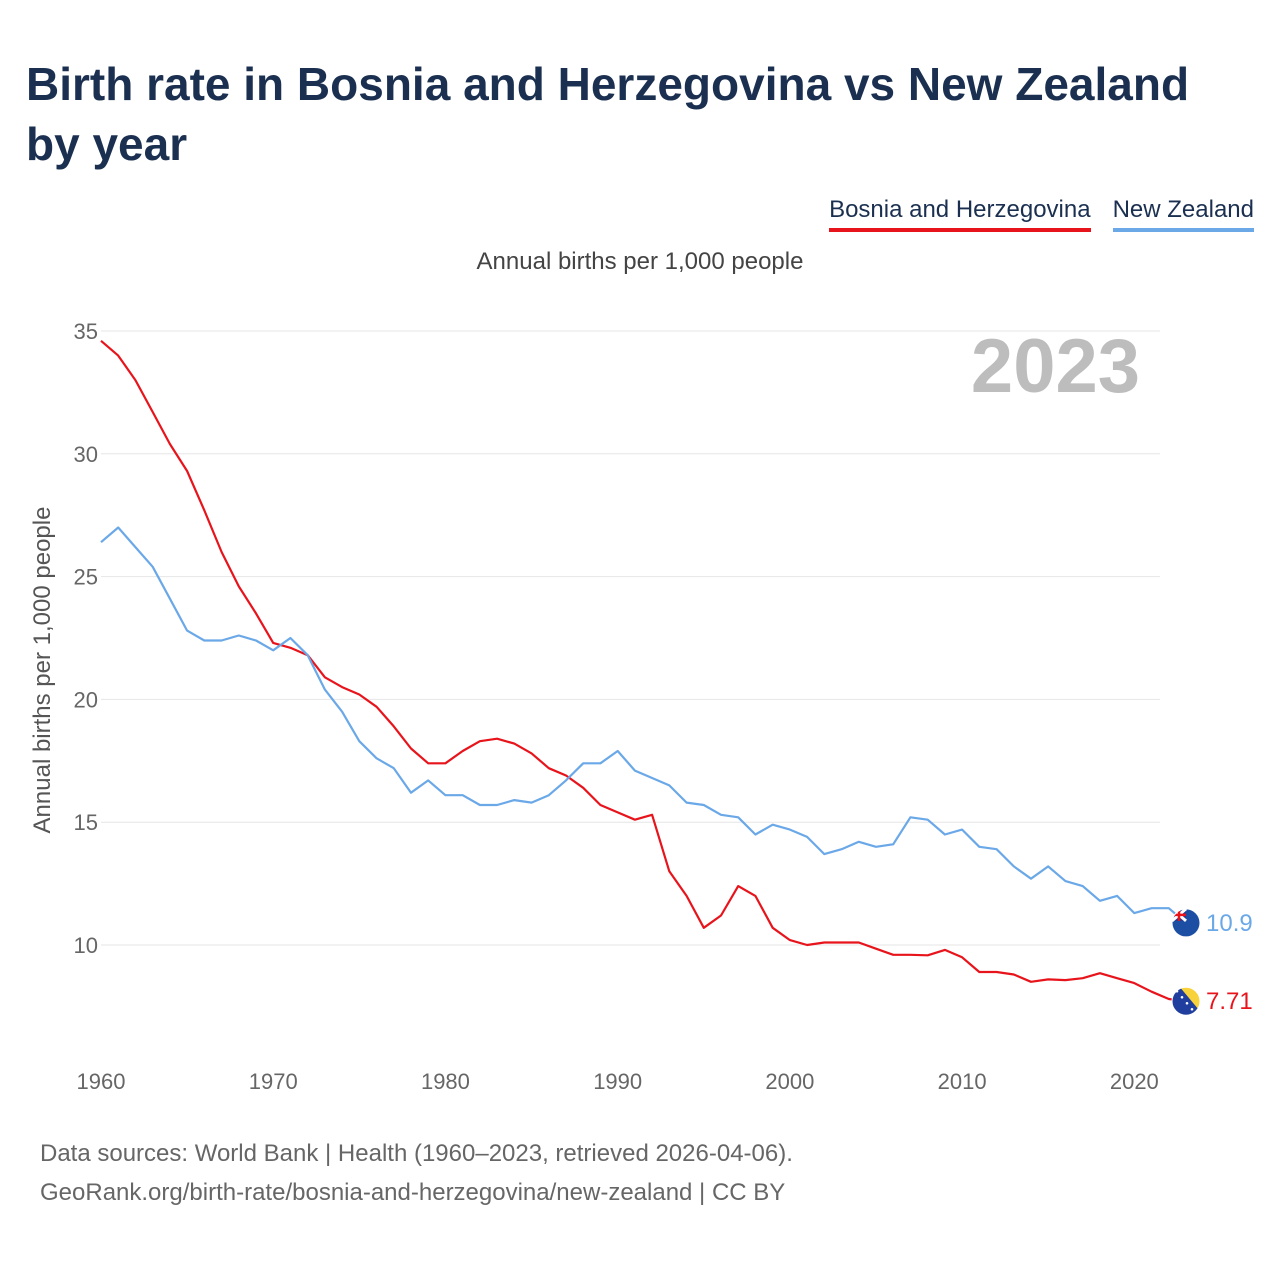 The width and height of the screenshot is (1280, 1280). I want to click on legend: Bosnia and Herzegovina New Zealand, so click(1041, 214).